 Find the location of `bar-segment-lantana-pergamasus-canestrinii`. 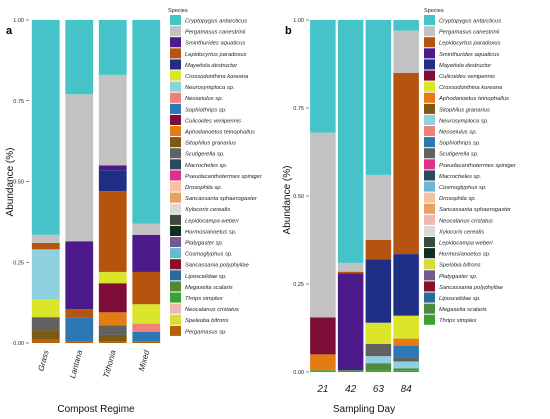

bar-segment-lantana-pergamasus-canestrinii is located at coordinates (79, 168).